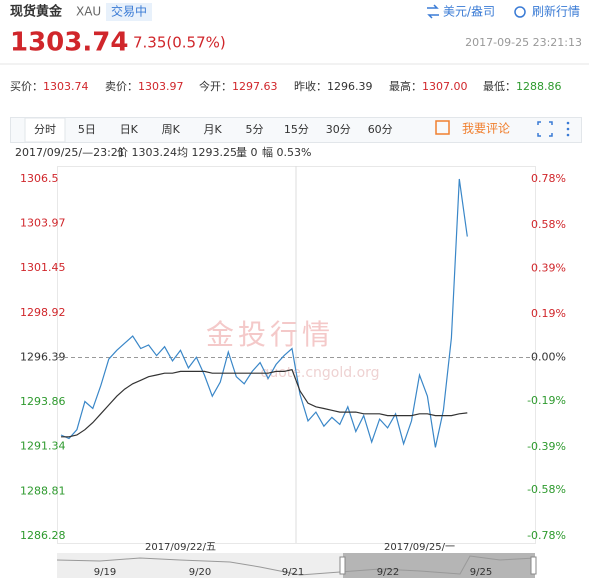 This screenshot has height=585, width=589. Describe the element at coordinates (310, 86) in the screenshot. I see `stat-label: 昨收：` at that location.